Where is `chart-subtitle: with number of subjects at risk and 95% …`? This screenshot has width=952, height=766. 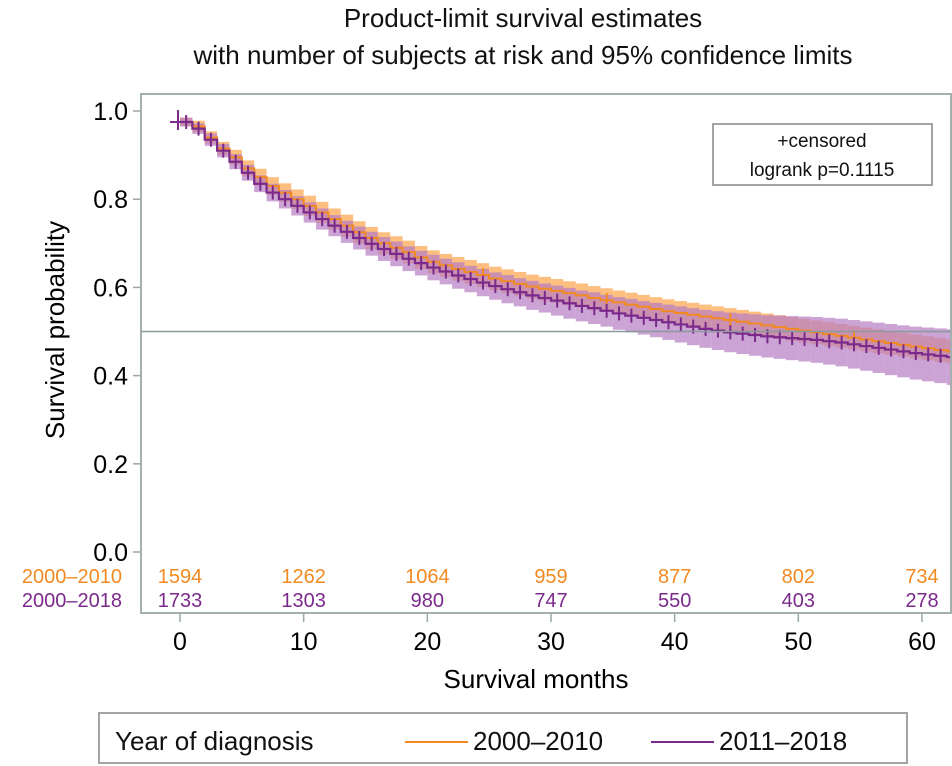
chart-subtitle: with number of subjects at risk and 95% … is located at coordinates (523, 55).